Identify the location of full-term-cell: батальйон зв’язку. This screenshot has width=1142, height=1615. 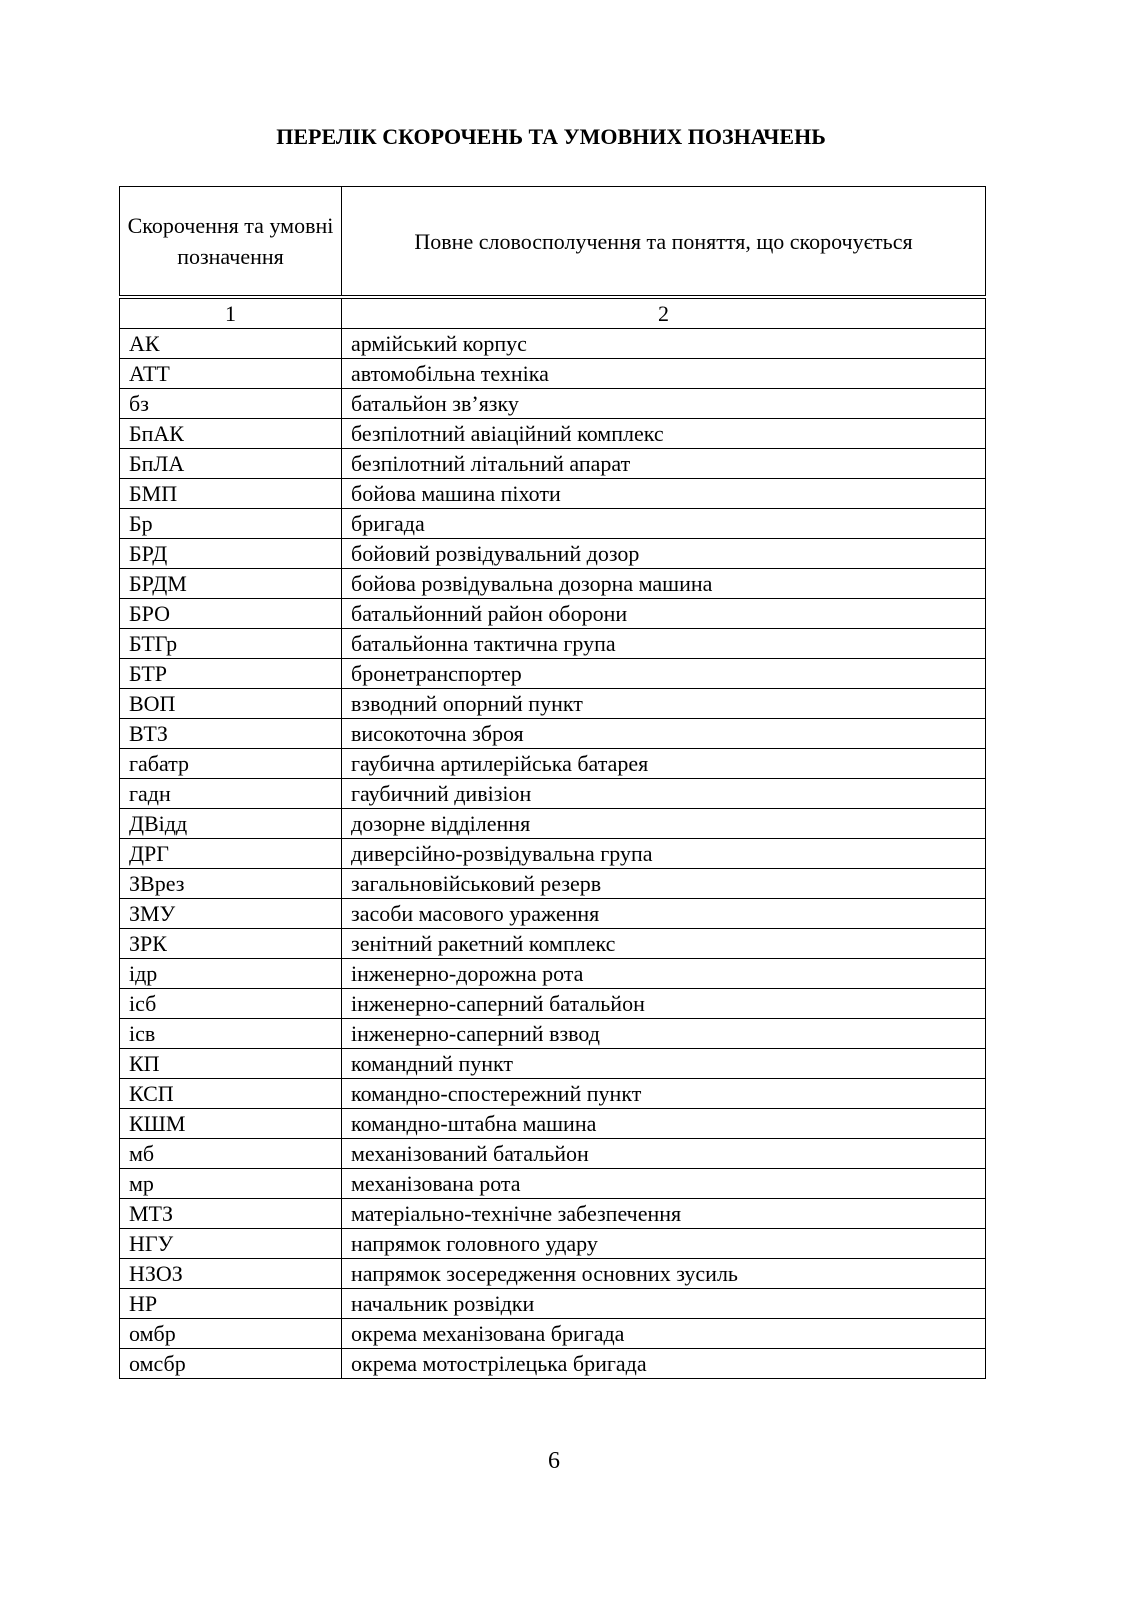
(663, 403).